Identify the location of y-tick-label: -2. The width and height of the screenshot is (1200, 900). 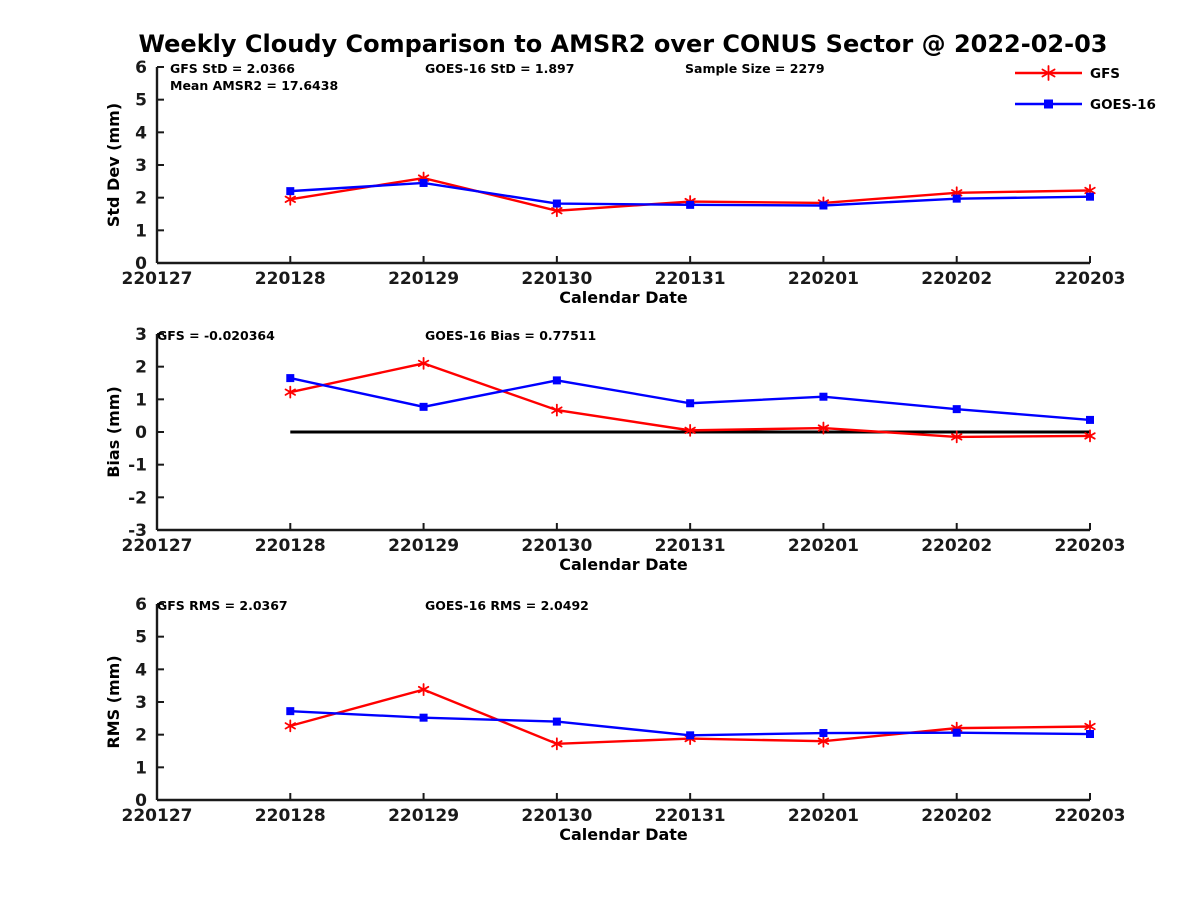
(137, 498).